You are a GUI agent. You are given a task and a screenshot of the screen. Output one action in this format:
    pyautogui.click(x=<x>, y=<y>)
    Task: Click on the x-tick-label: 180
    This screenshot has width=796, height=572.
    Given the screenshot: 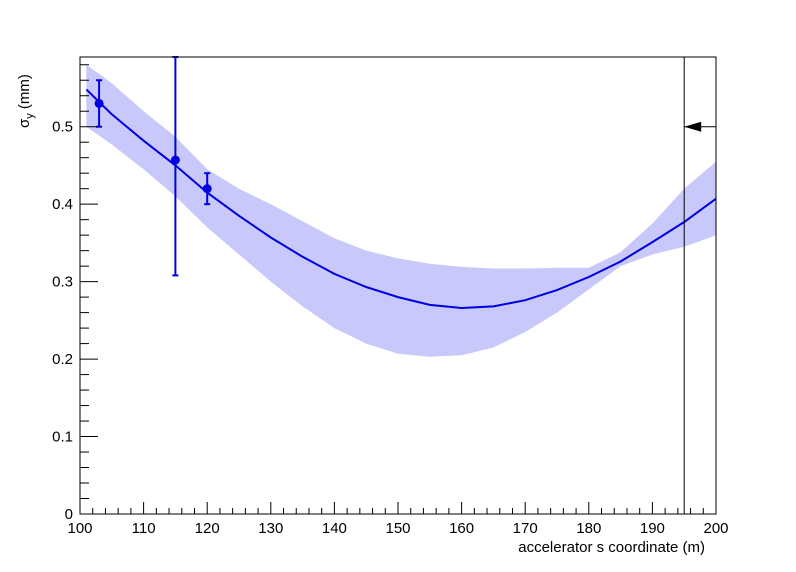 What is the action you would take?
    pyautogui.click(x=588, y=528)
    